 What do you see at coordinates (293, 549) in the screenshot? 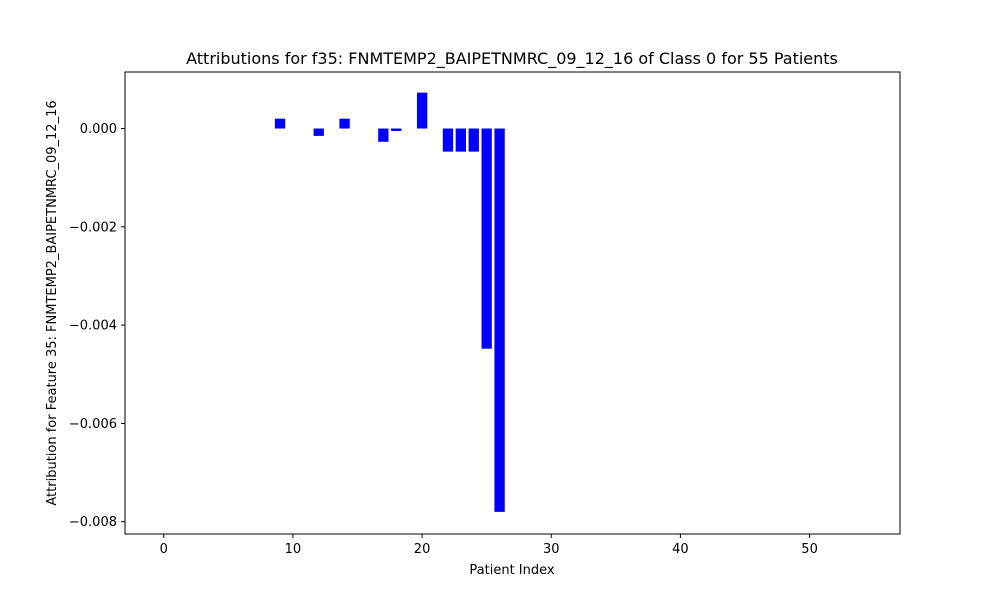
I see `x-tick-label: 10` at bounding box center [293, 549].